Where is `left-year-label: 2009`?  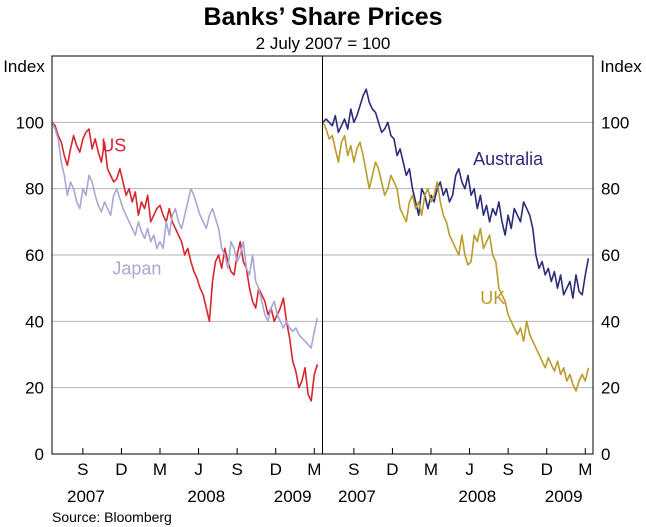 left-year-label: 2009 is located at coordinates (293, 496).